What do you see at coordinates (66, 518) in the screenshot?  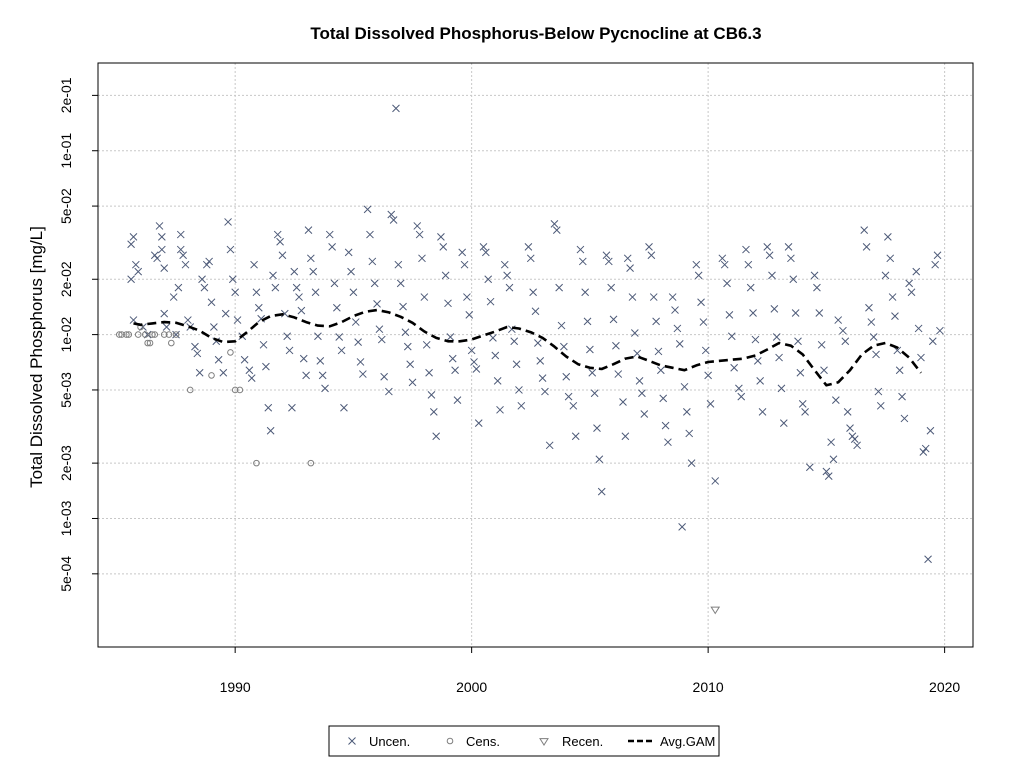 I see `y-tick-label: 1e-03` at bounding box center [66, 518].